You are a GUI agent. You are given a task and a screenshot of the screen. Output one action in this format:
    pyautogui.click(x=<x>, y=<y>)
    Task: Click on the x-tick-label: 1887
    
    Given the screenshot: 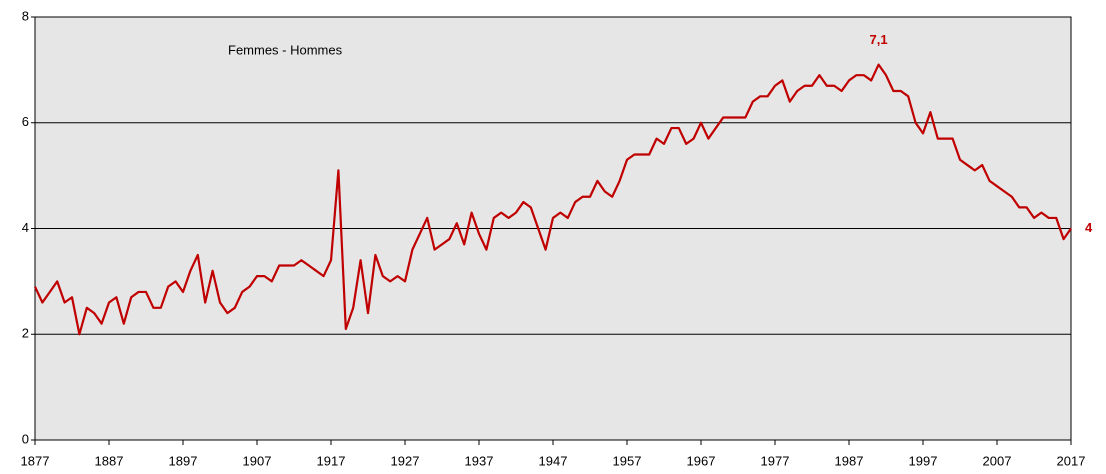 What is the action you would take?
    pyautogui.click(x=109, y=460)
    